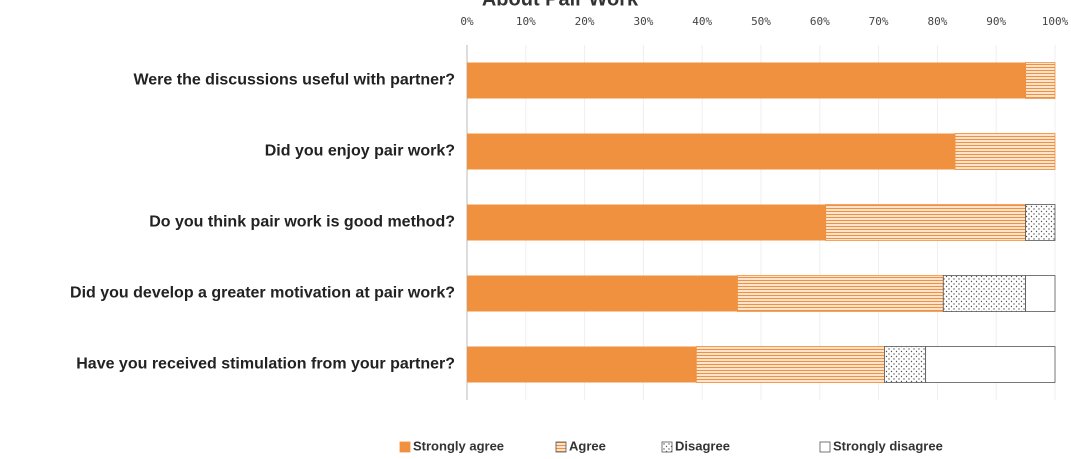 This screenshot has height=459, width=1071. What do you see at coordinates (996, 21) in the screenshot?
I see `x-tick-label: 90%` at bounding box center [996, 21].